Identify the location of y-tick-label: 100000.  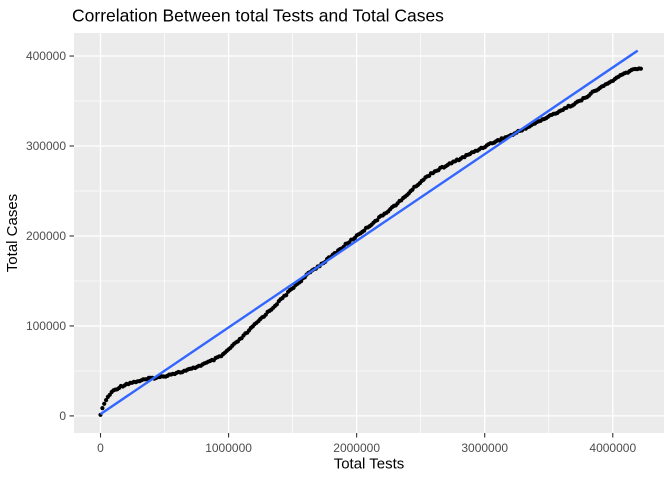
(46, 326).